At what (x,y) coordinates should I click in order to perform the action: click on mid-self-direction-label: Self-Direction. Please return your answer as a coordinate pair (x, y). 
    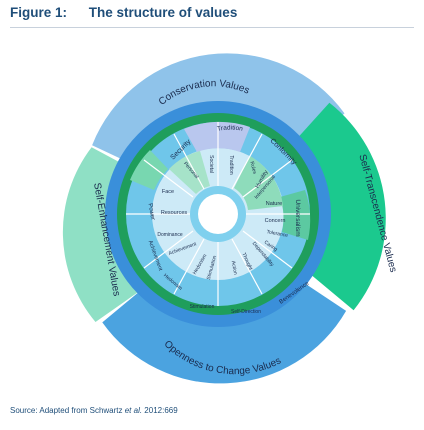
    Looking at the image, I should click on (246, 312).